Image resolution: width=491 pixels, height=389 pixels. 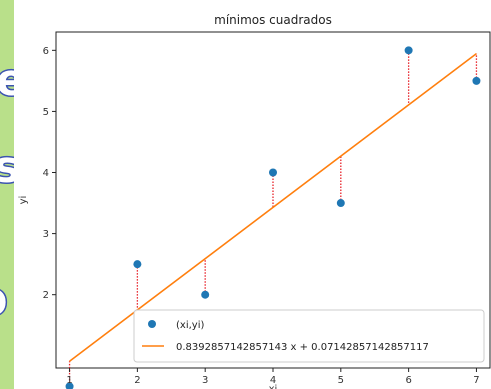 What do you see at coordinates (309, 336) in the screenshot?
I see `legend-box` at bounding box center [309, 336].